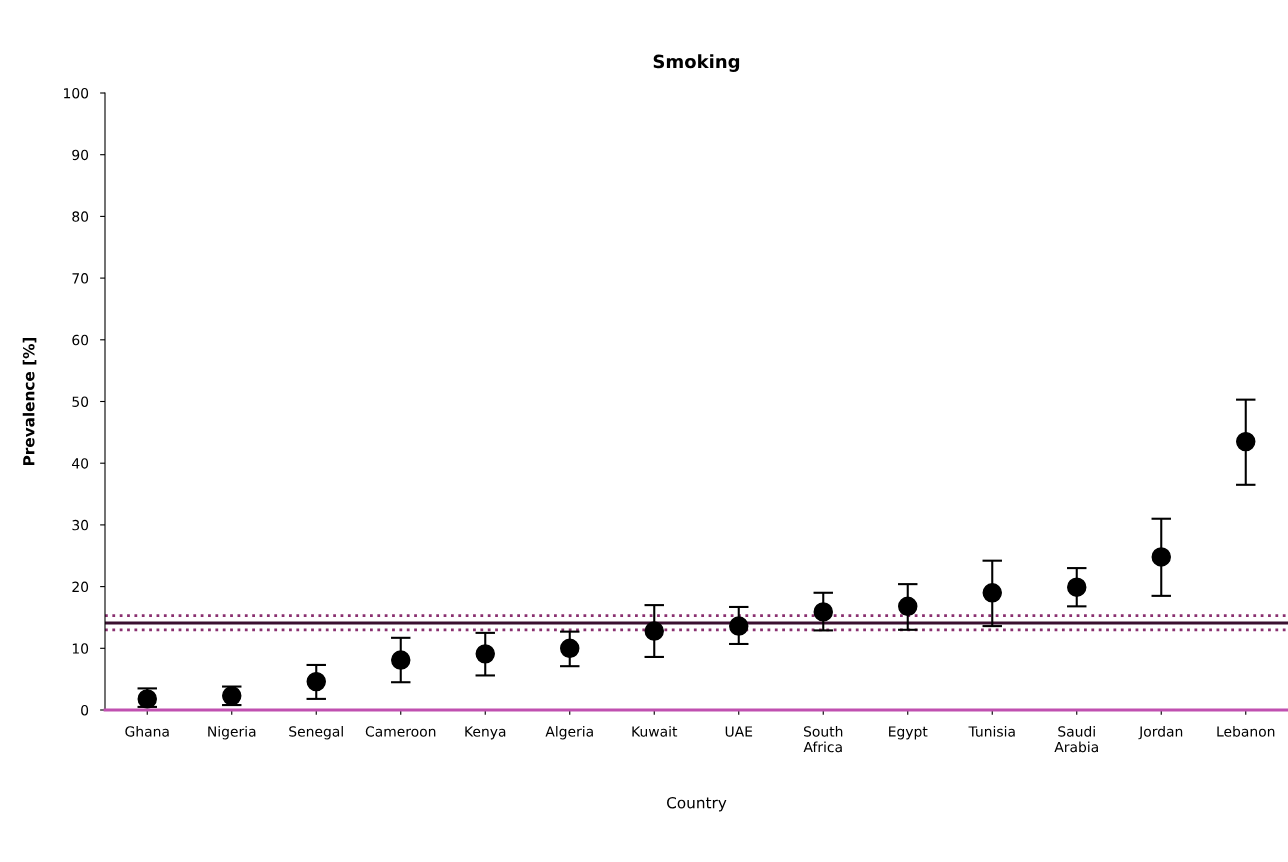  What do you see at coordinates (485, 733) in the screenshot?
I see `x-tick-label: Kenya` at bounding box center [485, 733].